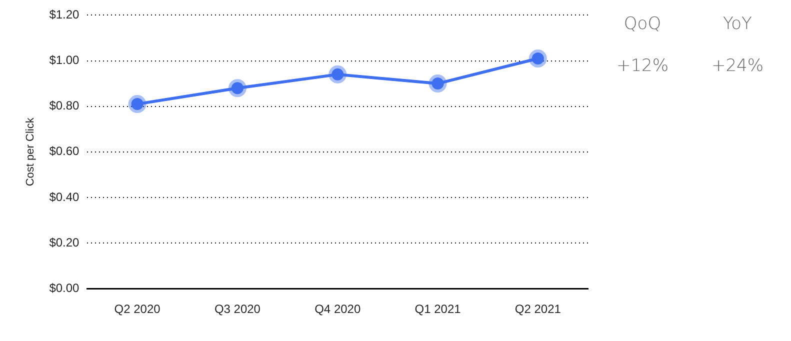  Describe the element at coordinates (64, 15) in the screenshot. I see `y-tick-label: $1.20` at that location.